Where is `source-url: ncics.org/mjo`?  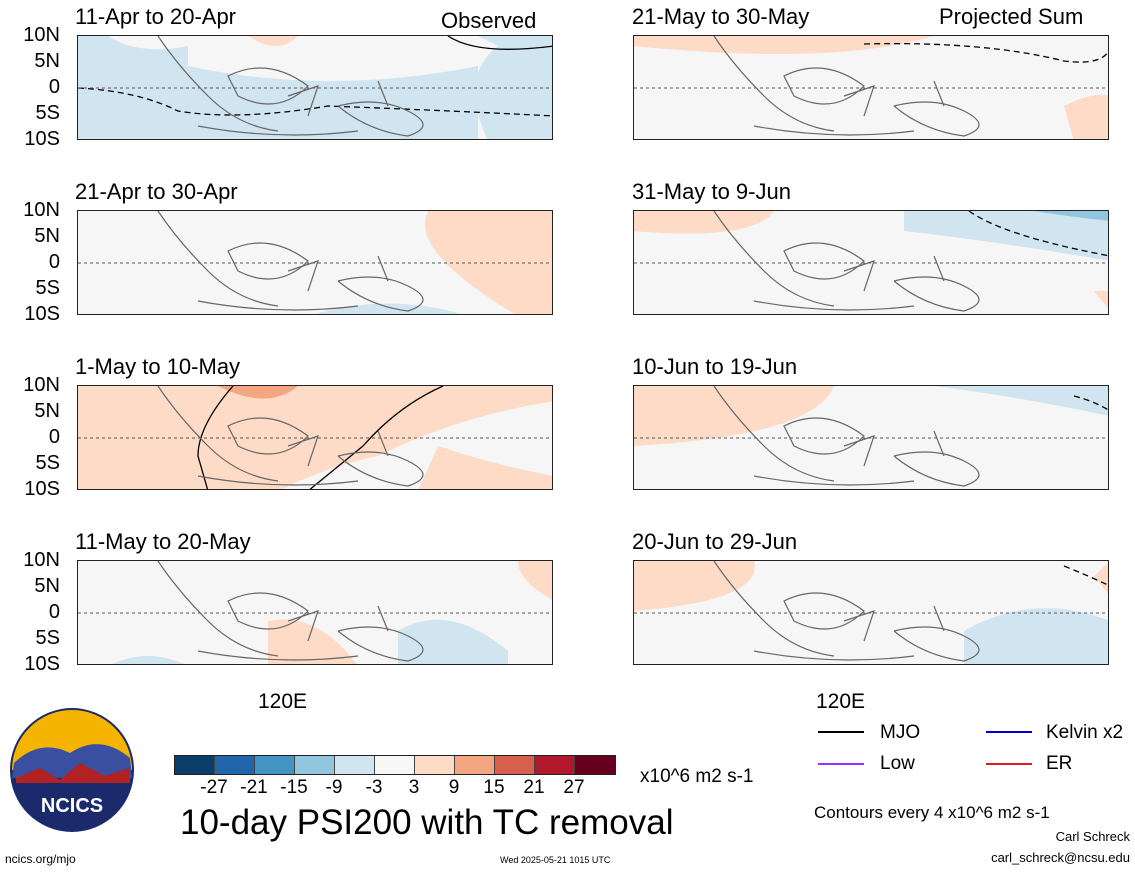
source-url: ncics.org/mjo is located at coordinates (40, 859).